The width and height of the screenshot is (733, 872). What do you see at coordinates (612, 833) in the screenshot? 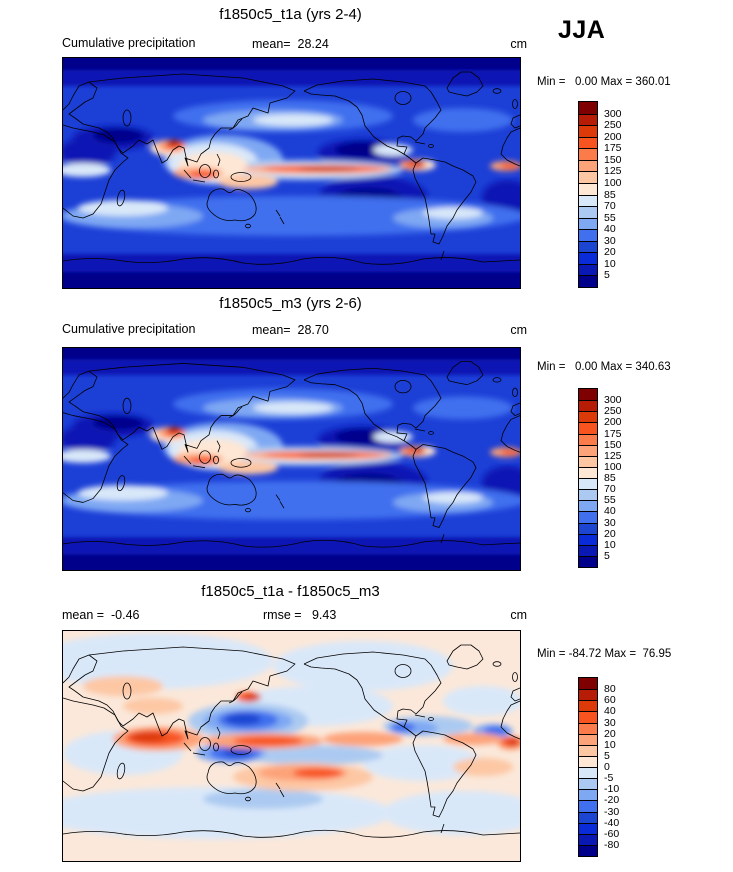
I see `colorbar-tick-label: -60` at bounding box center [612, 833].